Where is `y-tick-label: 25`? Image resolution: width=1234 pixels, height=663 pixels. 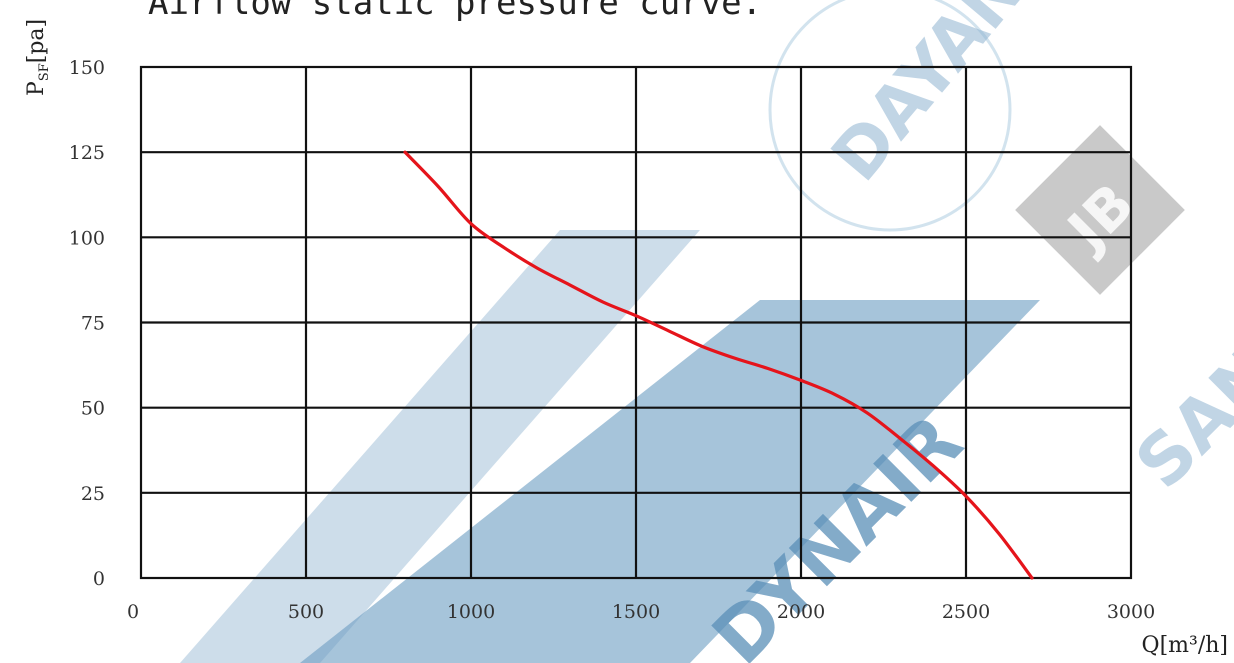
y-tick-label: 25 is located at coordinates (93, 494).